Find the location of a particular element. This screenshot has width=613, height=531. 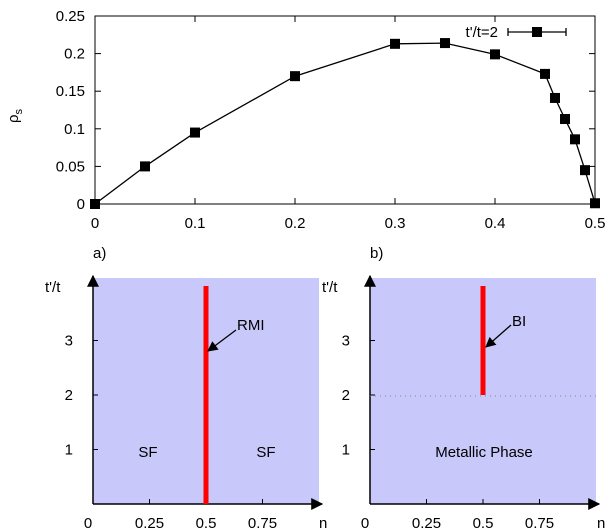

panel-b-annotation: BI is located at coordinates (519, 321).